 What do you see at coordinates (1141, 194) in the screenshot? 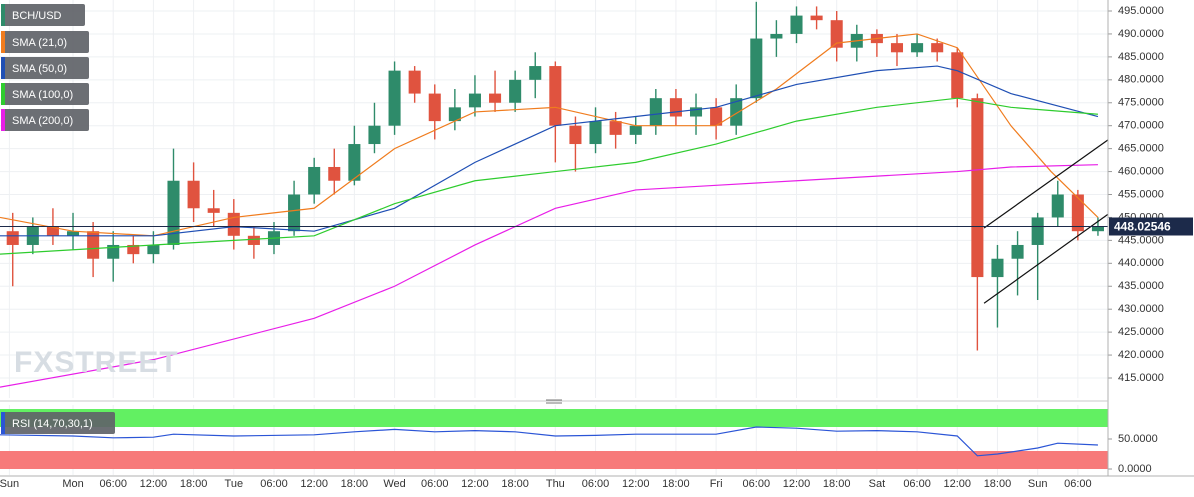
I see `y-tick-label: 455.0000` at bounding box center [1141, 194].